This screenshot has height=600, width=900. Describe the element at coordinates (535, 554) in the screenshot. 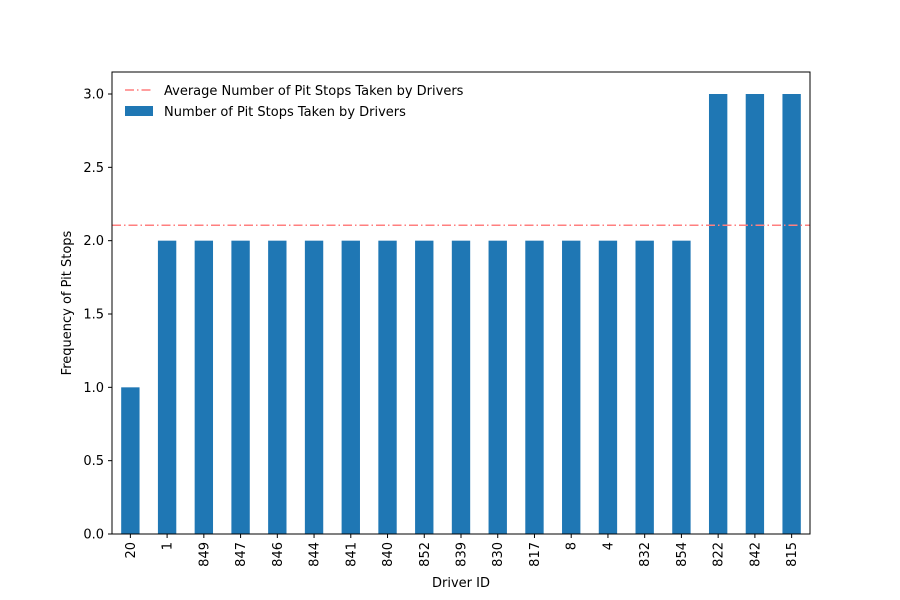

I see `x-tick-label: 817` at that location.